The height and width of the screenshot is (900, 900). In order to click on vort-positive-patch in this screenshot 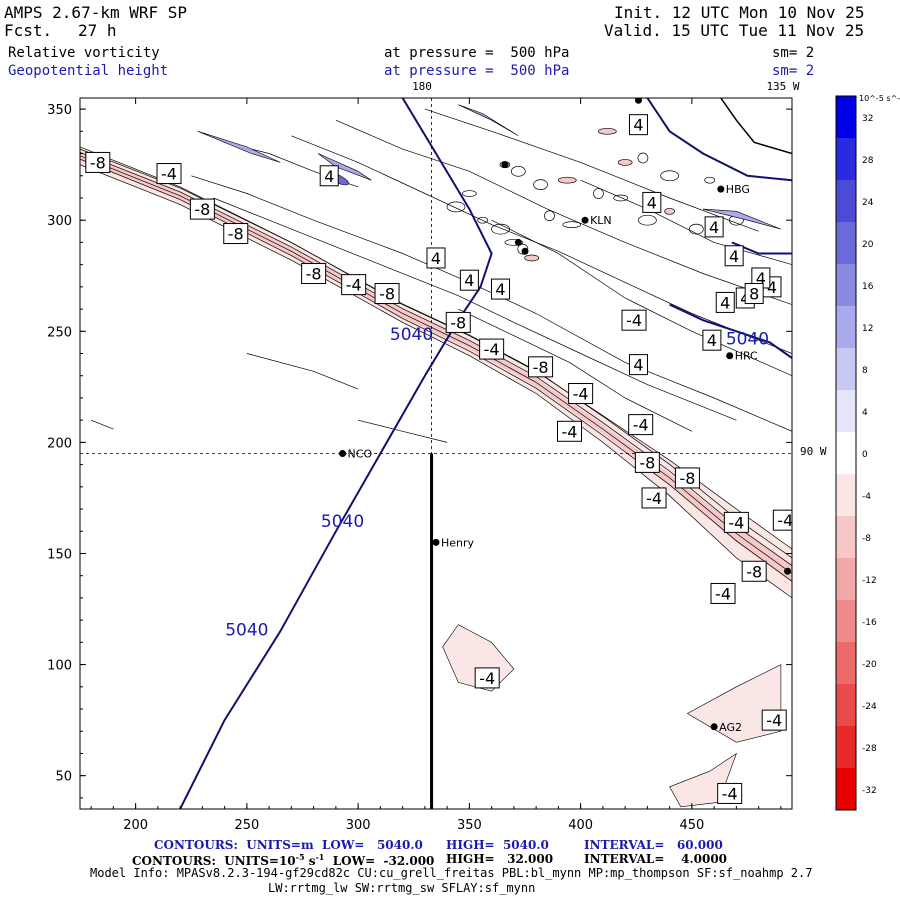, I will do `click(239, 147)`.